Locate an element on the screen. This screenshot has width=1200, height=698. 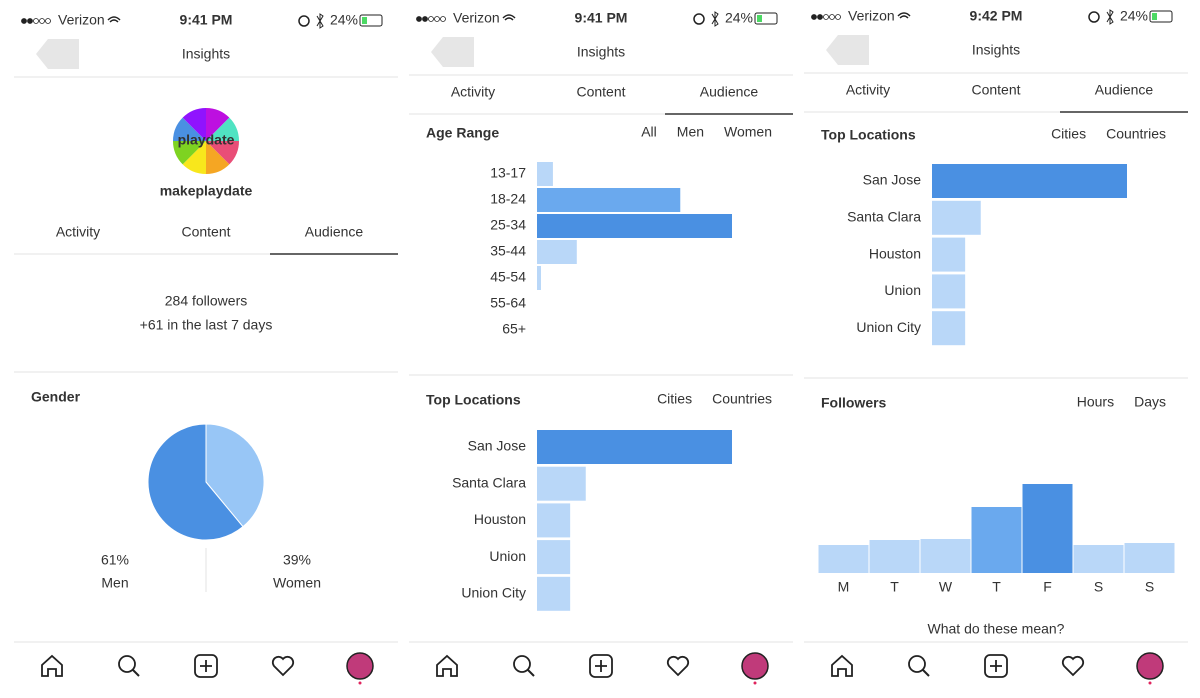
bar-label: 45-54 is located at coordinates (508, 277).